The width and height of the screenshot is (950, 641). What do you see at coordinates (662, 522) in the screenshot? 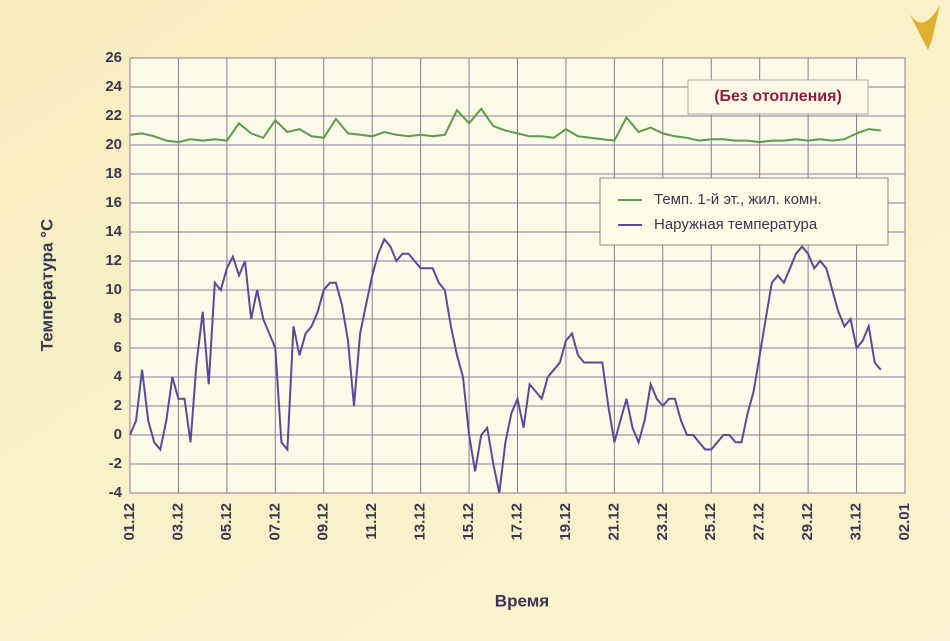
I see `x-tick-label: 23.12` at bounding box center [662, 522].